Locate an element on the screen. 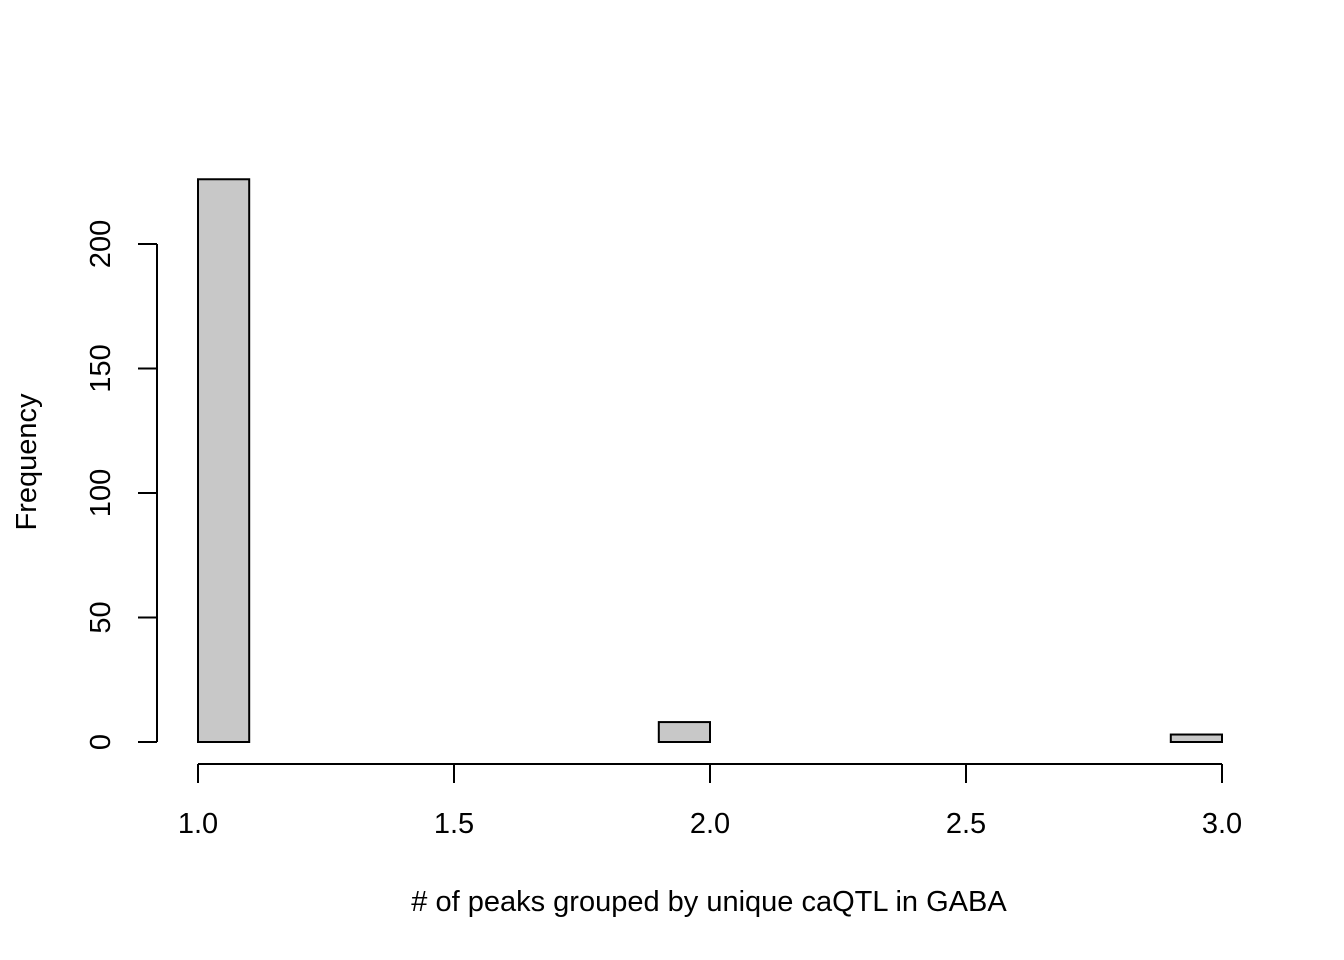 The height and width of the screenshot is (960, 1344). x-tick-label: 2.5 is located at coordinates (966, 824).